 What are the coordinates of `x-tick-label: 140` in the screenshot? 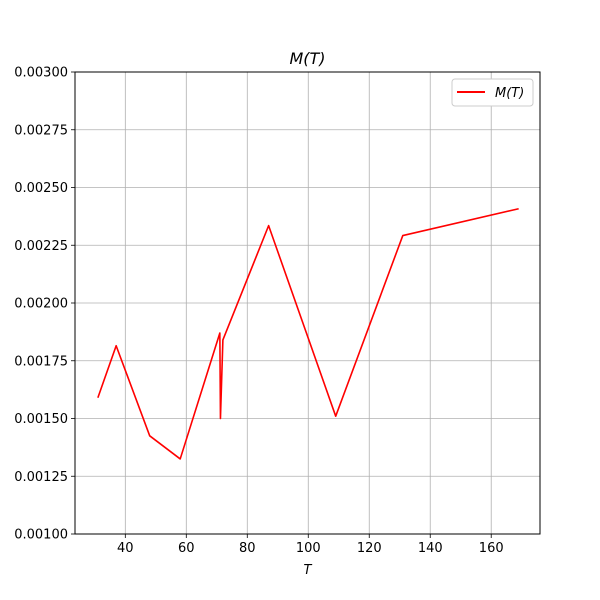 It's located at (430, 548).